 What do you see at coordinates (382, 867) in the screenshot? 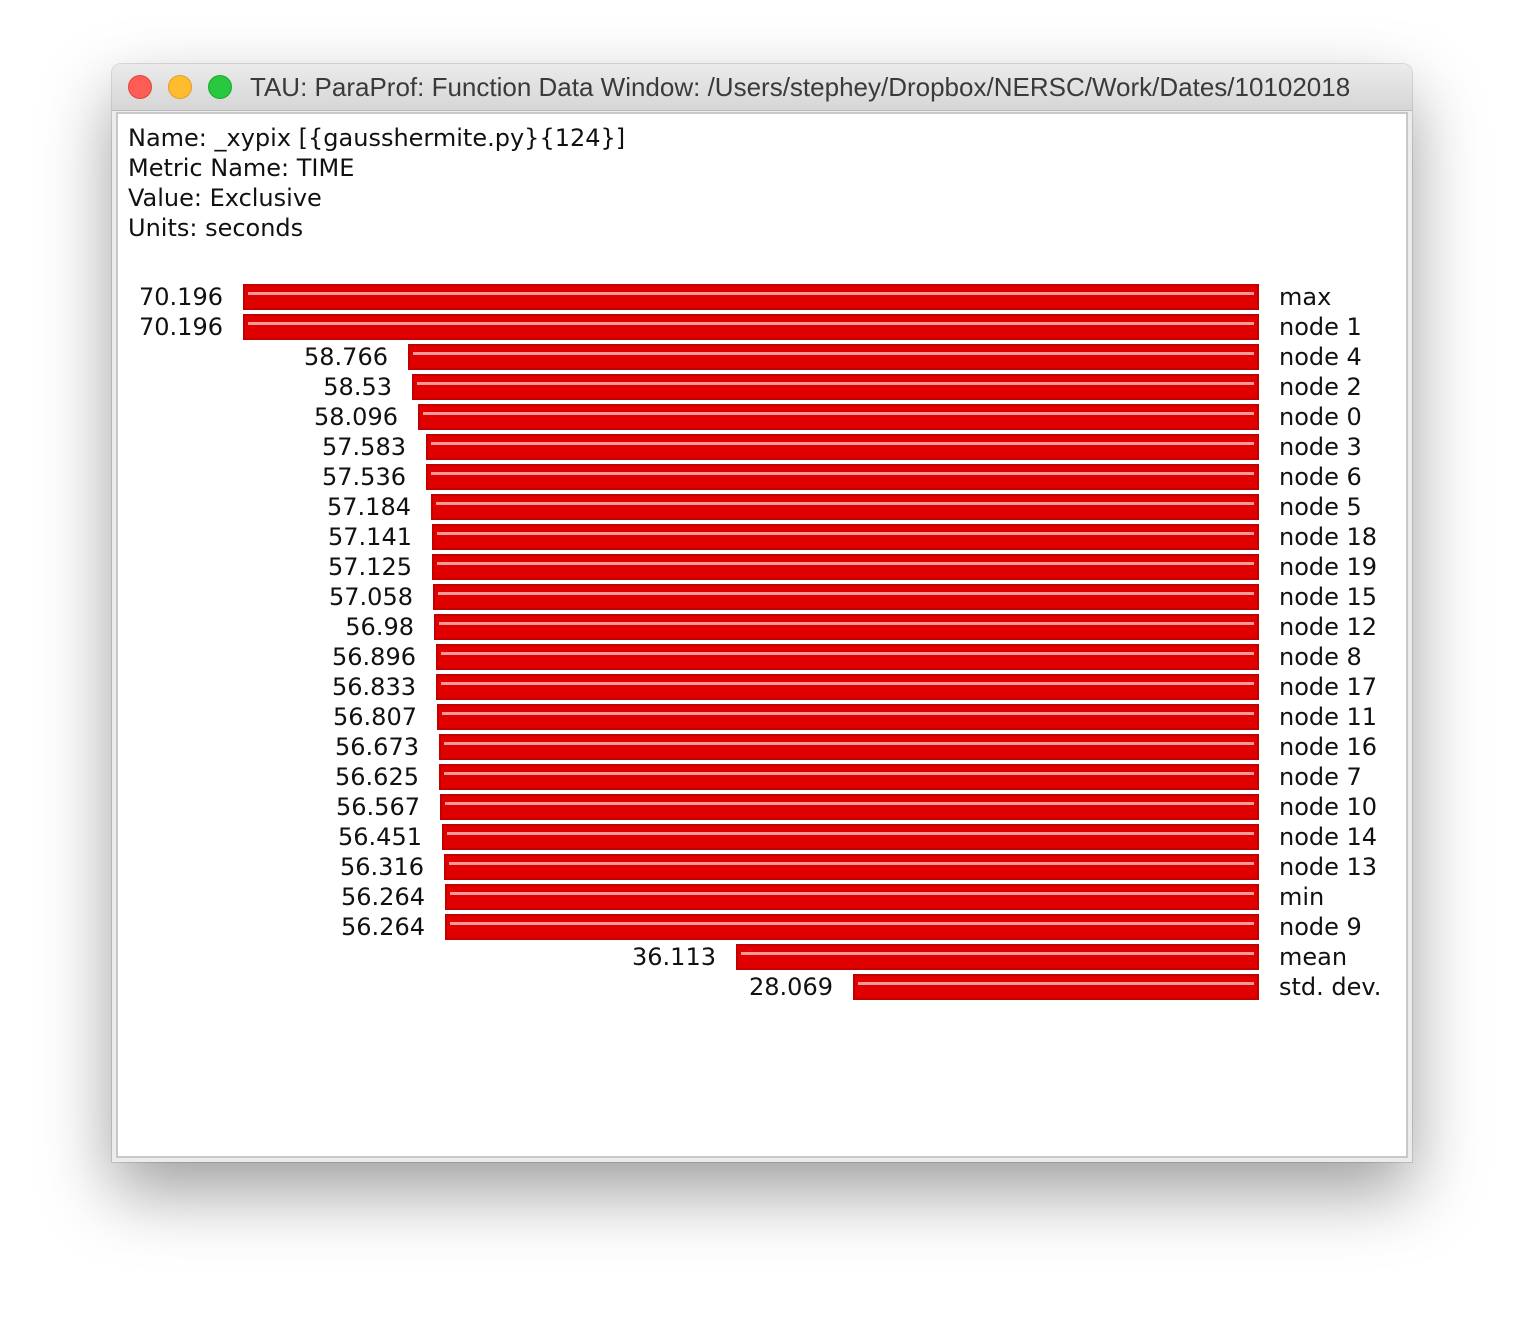
I see `value-label: 56.316` at bounding box center [382, 867].